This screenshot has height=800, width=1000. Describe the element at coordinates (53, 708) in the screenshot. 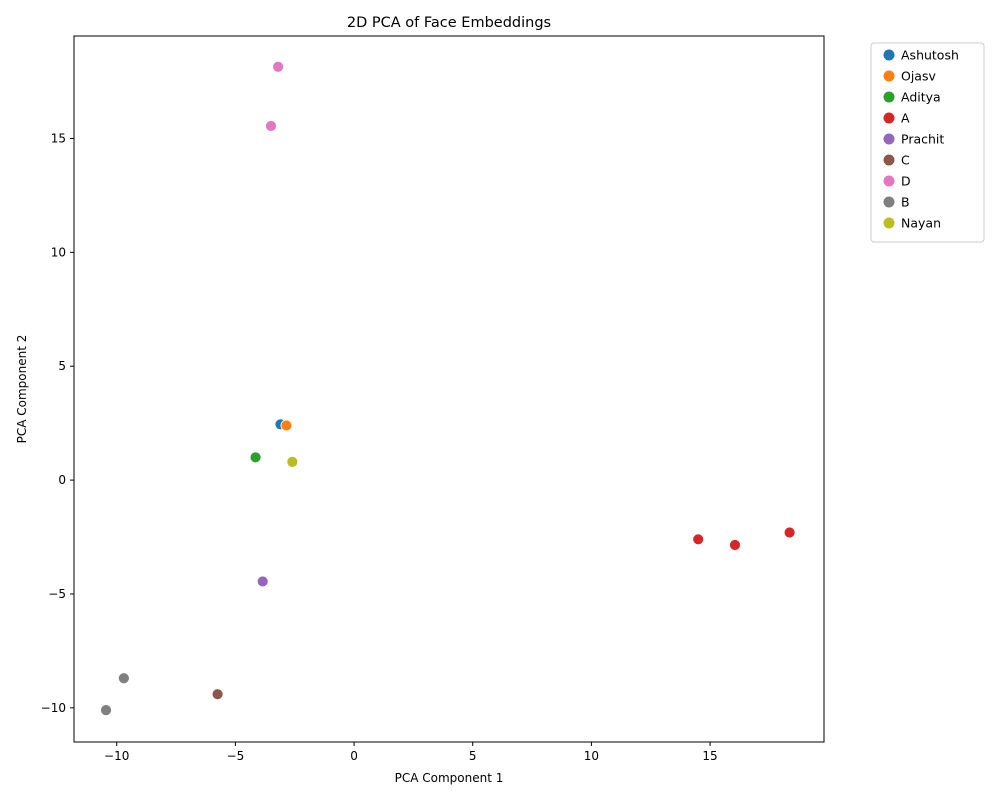

I see `y-tick-label: −10` at that location.